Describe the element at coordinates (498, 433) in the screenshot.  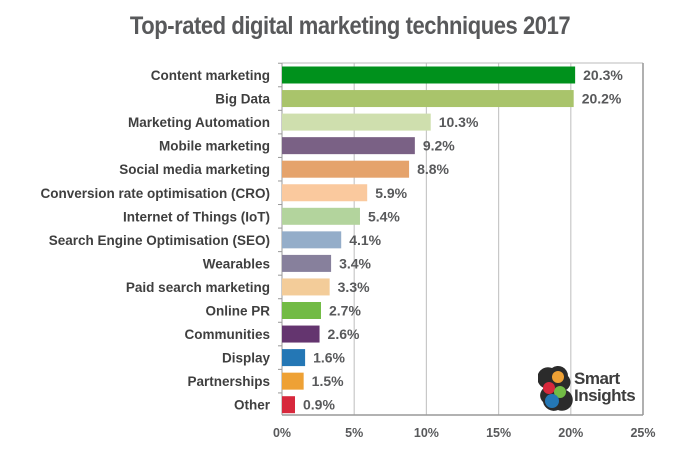
I see `x-tick-label: 15%` at that location.